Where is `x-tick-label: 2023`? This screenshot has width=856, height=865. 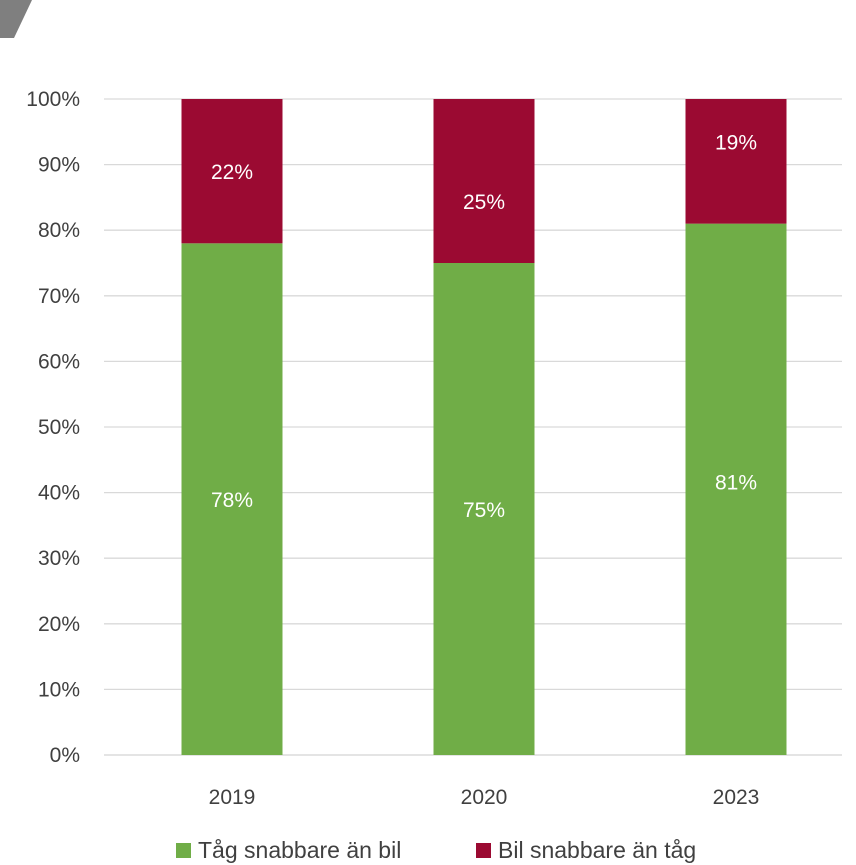
x-tick-label: 2023 is located at coordinates (736, 797).